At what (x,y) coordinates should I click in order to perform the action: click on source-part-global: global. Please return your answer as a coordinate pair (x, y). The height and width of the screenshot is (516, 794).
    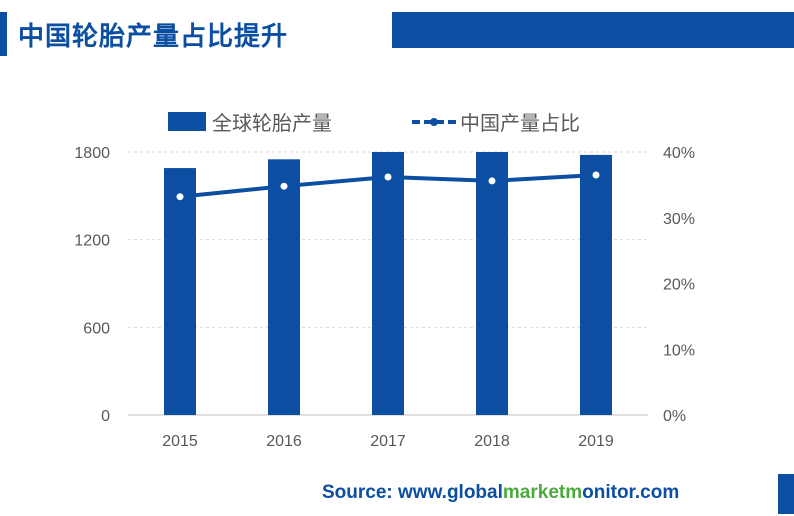
    Looking at the image, I should click on (474, 492).